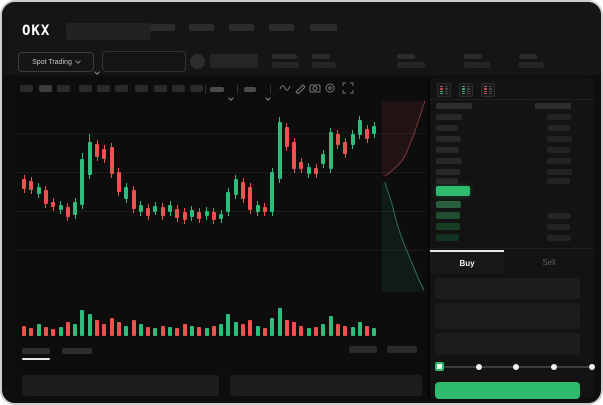  What do you see at coordinates (330, 88) in the screenshot?
I see `settings-icon` at bounding box center [330, 88].